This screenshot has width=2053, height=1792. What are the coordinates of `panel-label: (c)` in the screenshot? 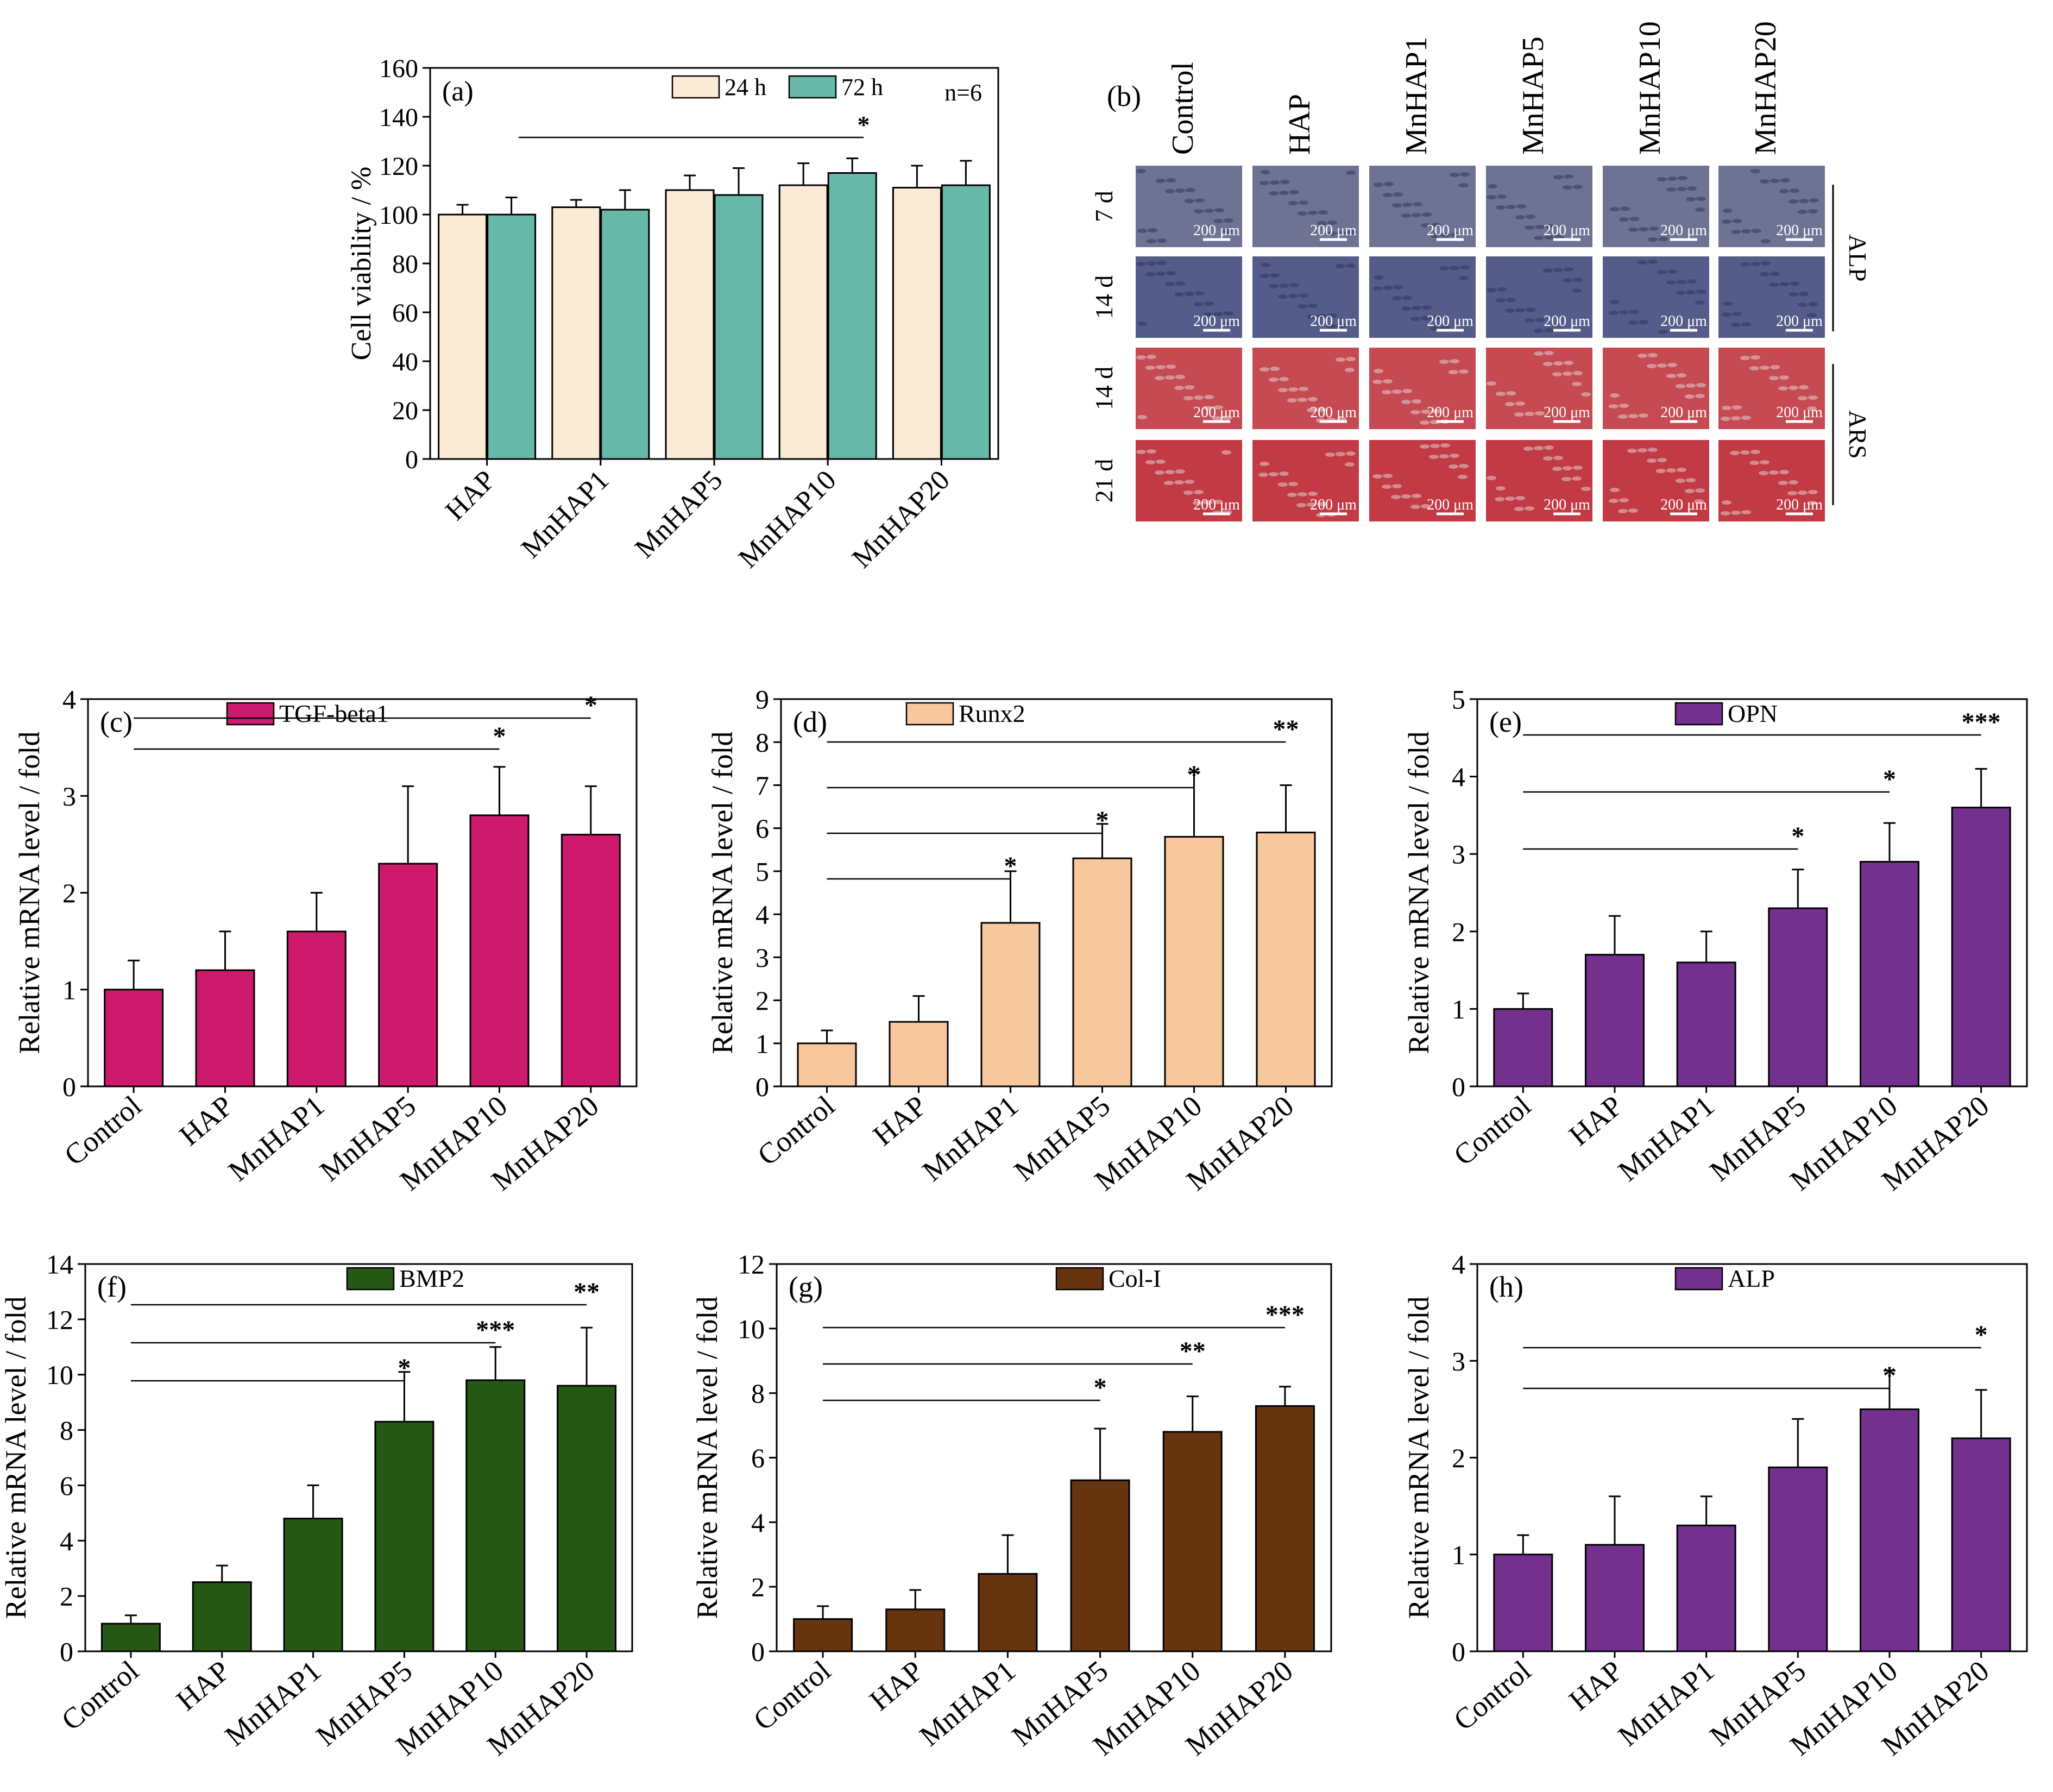 It's located at (116, 722).